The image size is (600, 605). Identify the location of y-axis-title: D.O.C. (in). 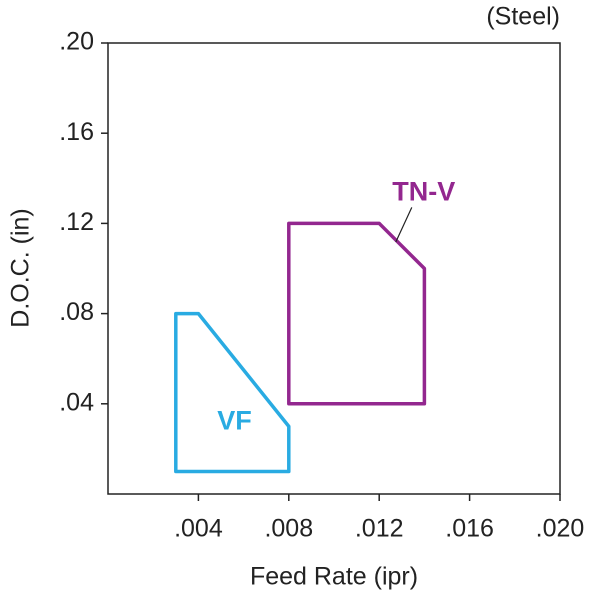
(21, 267).